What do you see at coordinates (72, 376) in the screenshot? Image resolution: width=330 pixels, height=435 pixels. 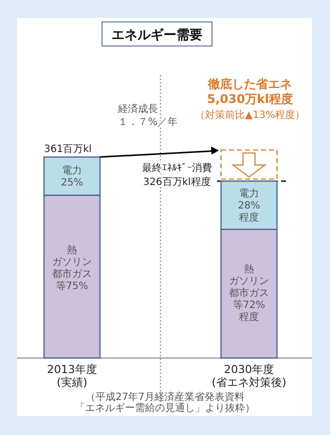 I see `x-tick-label: 2013年度 (実績)` at bounding box center [72, 376].